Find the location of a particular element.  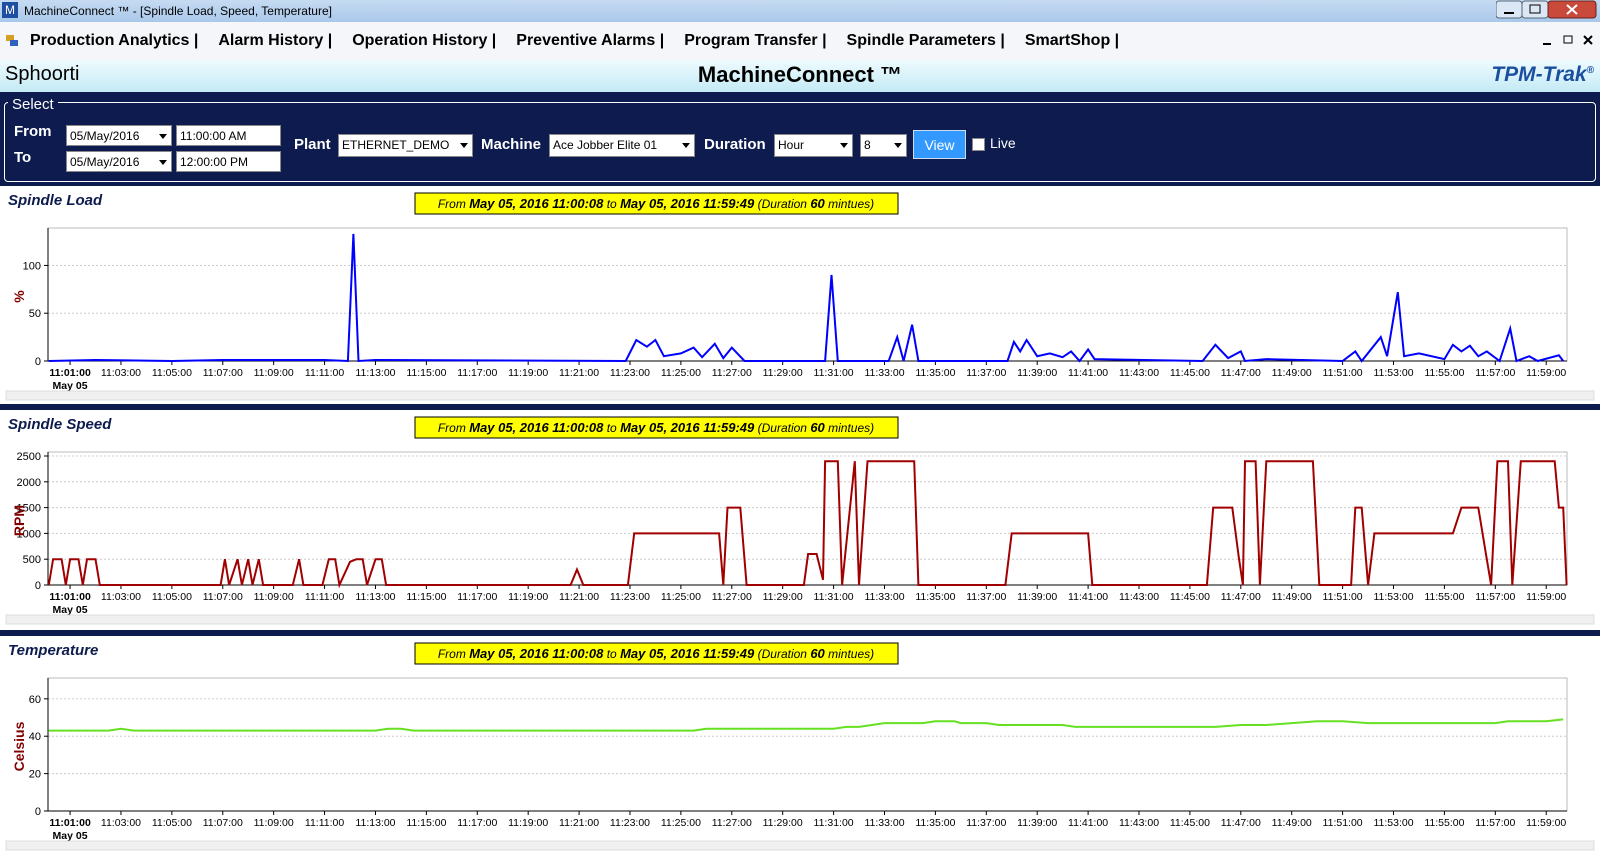

window-controls is located at coordinates (1548, 10).